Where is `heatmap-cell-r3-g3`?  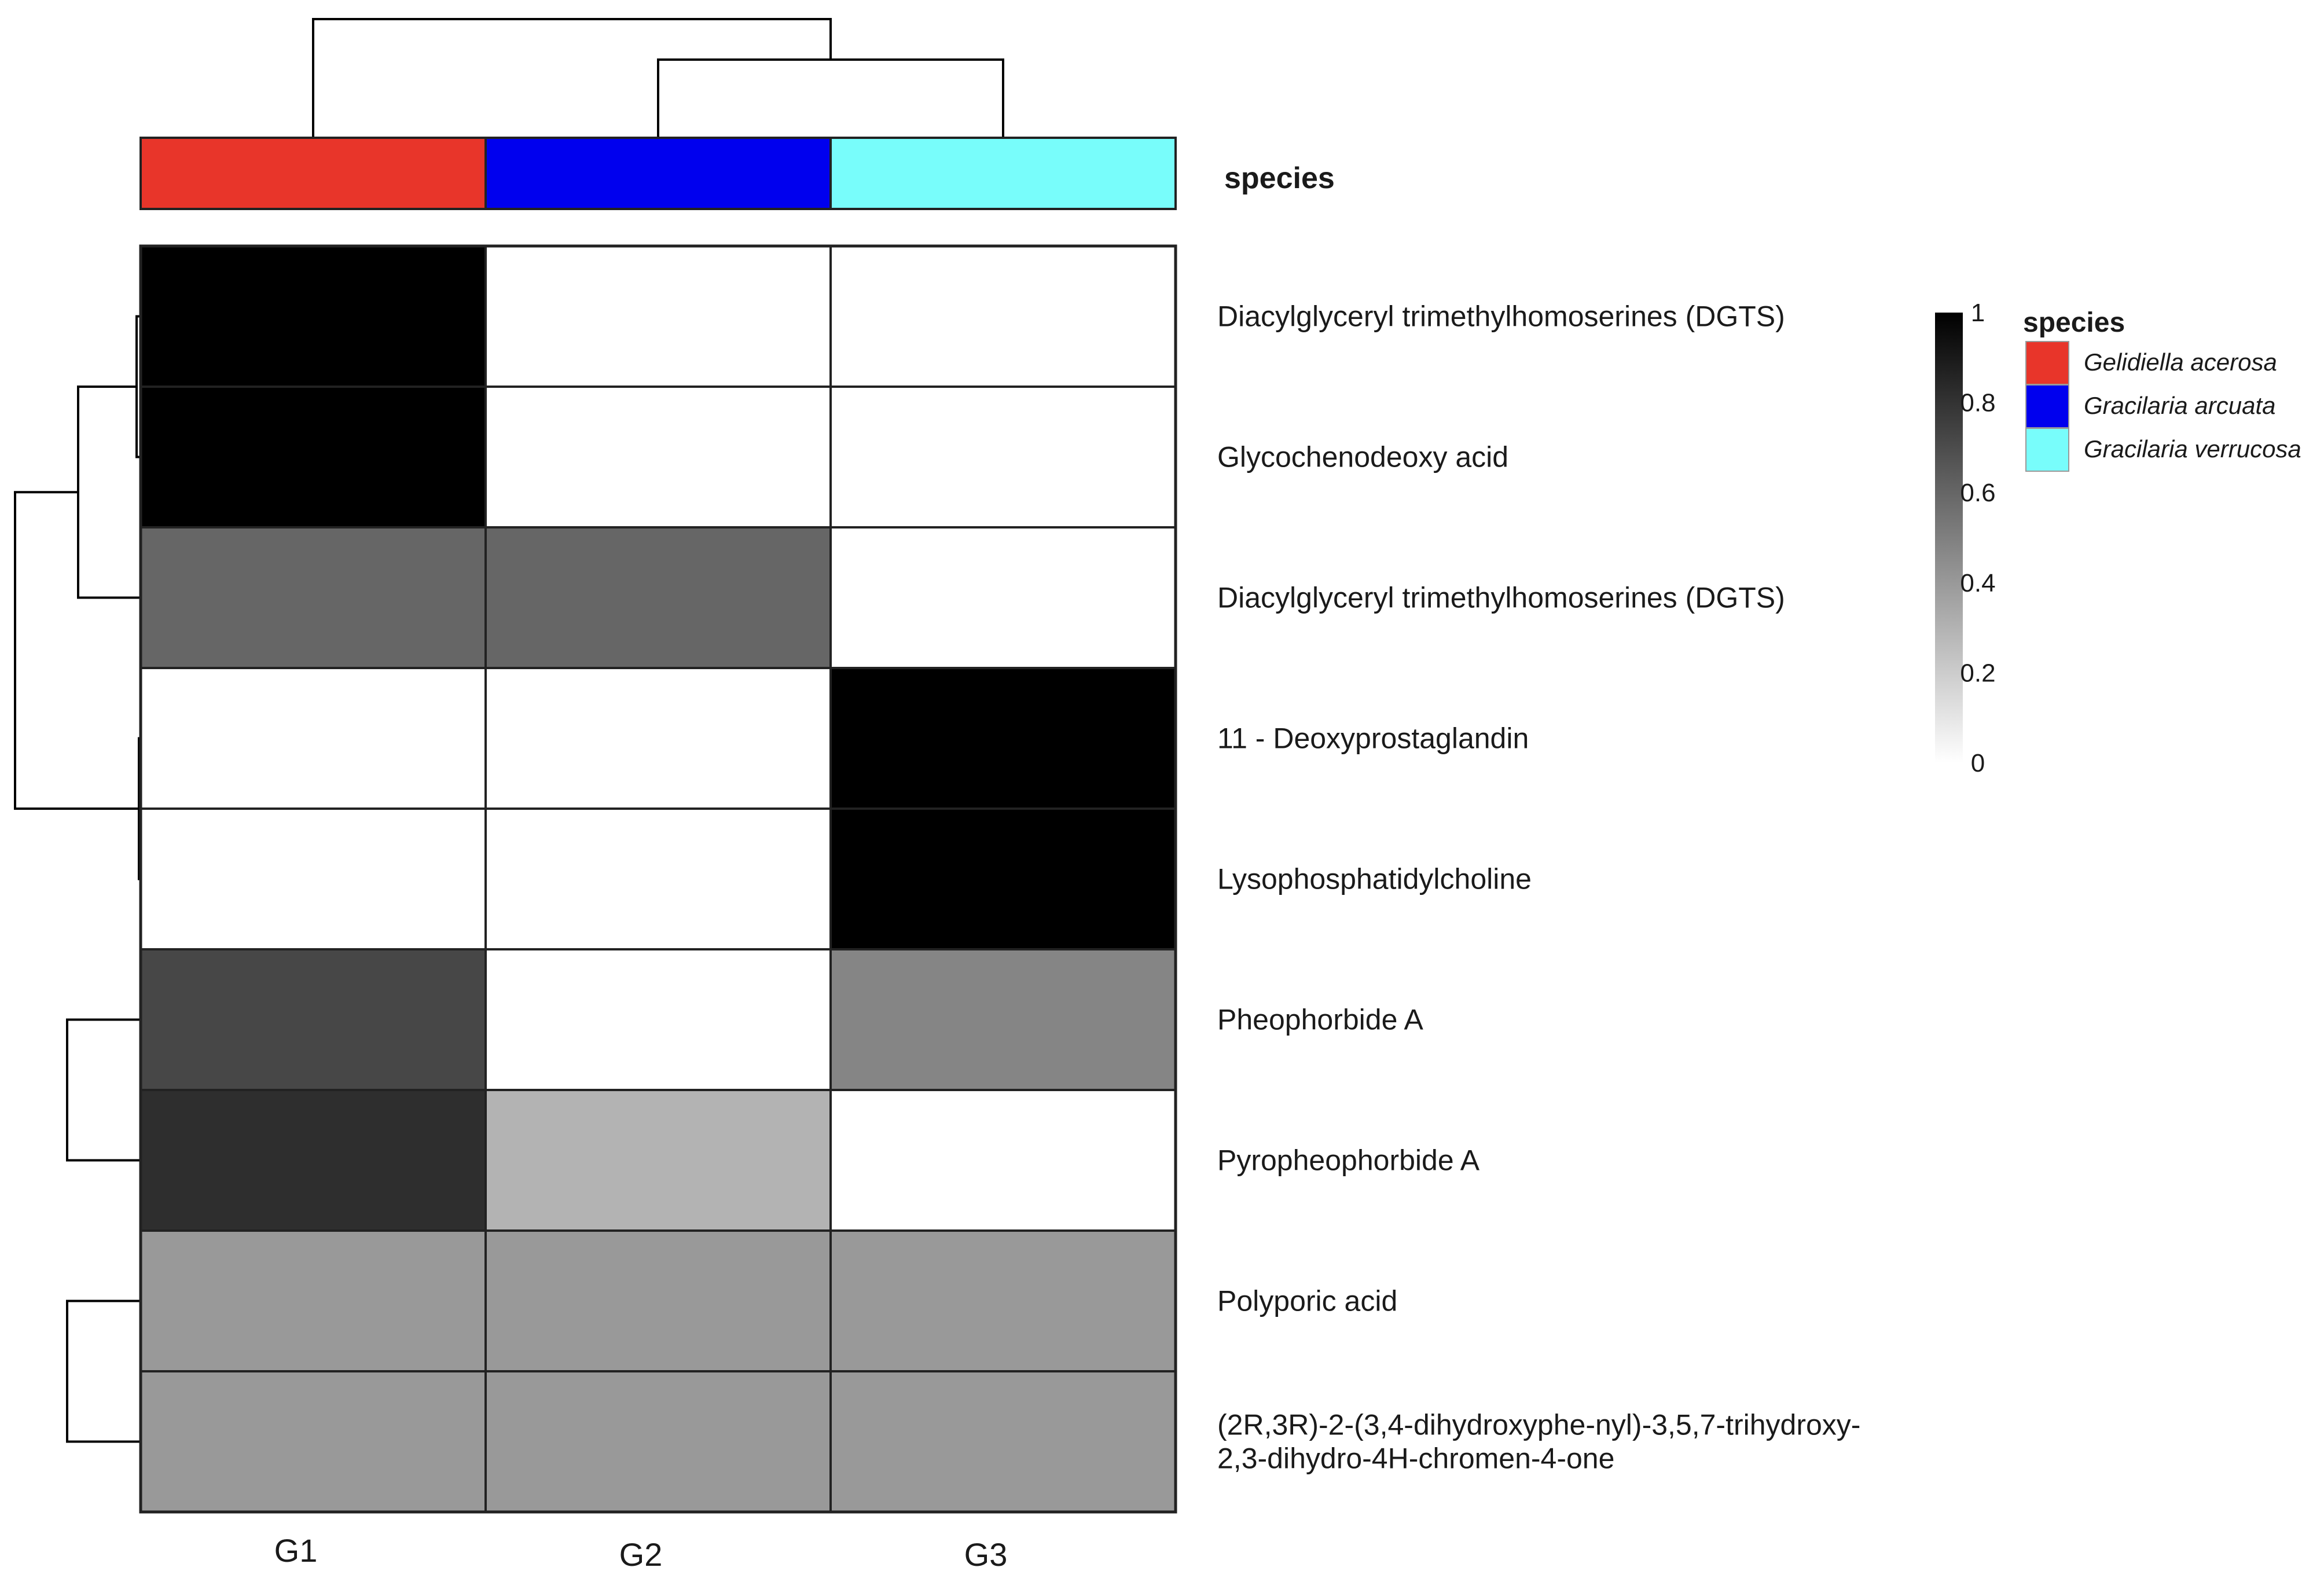 heatmap-cell-r3-g3 is located at coordinates (1003, 598).